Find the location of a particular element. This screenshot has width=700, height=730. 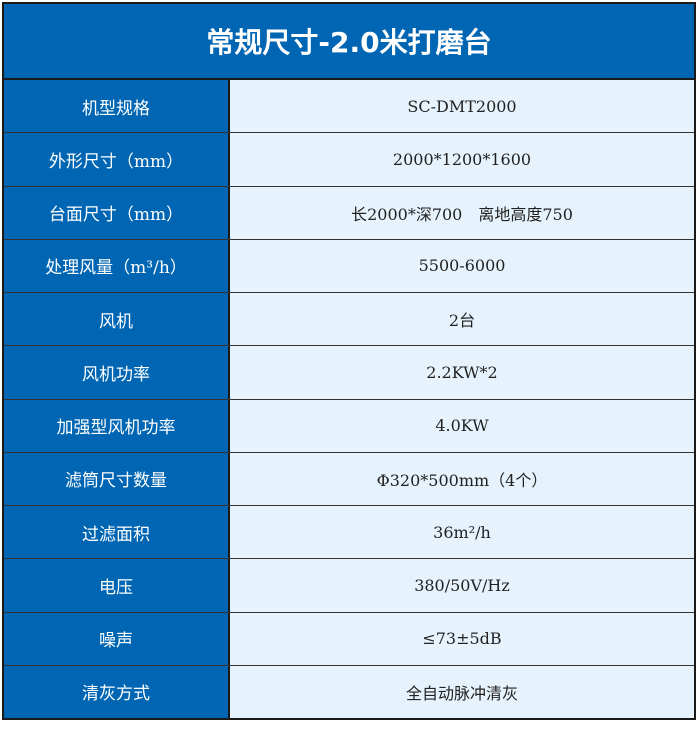

spec-value: 全自动脉冲清灰 is located at coordinates (462, 691).